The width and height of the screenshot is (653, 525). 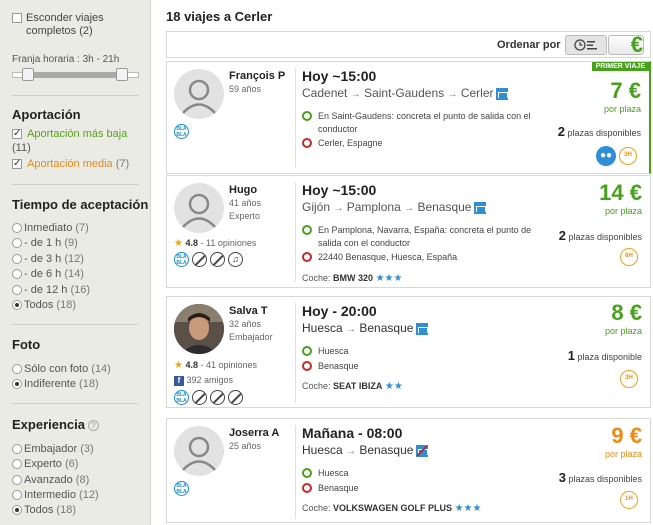 I want to click on option-count: (3), so click(x=87, y=449).